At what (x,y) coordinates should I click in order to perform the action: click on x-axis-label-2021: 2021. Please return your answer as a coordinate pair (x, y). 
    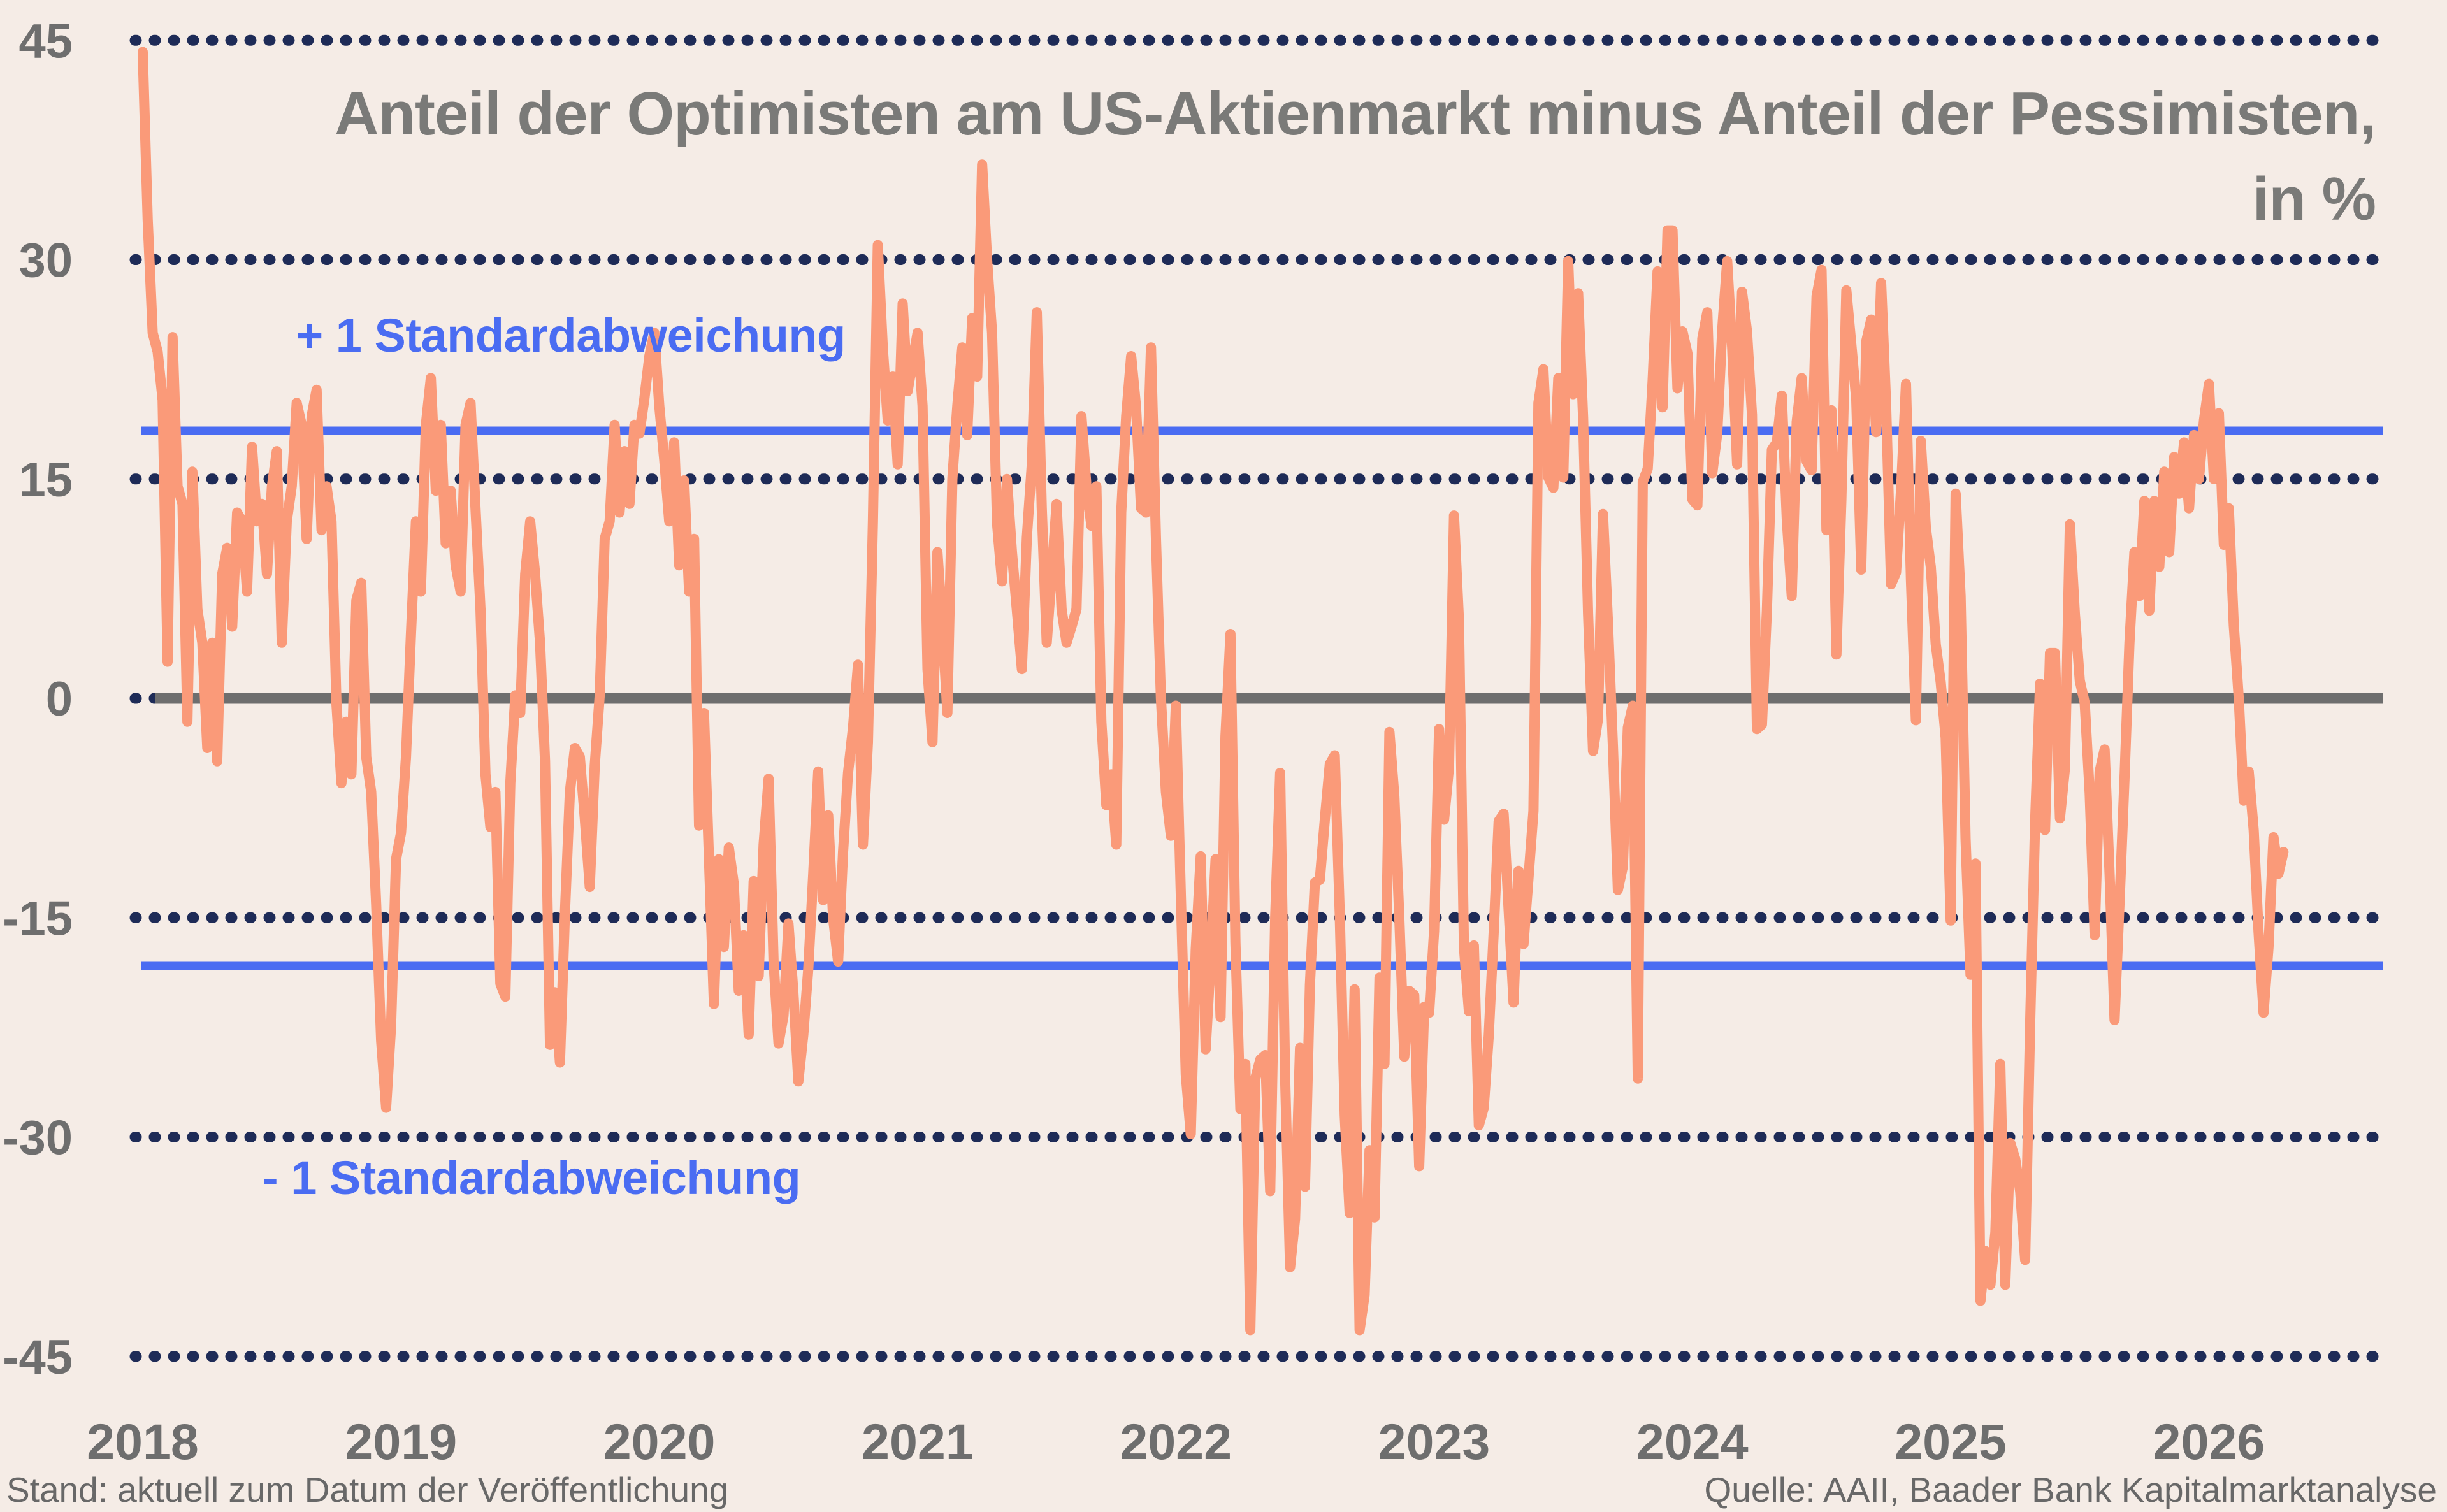
    Looking at the image, I should click on (918, 1441).